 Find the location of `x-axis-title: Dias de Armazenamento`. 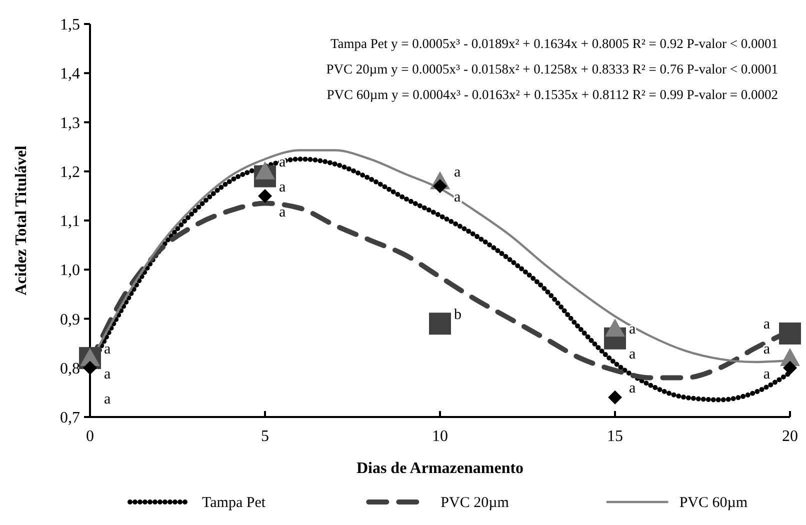

x-axis-title: Dias de Armazenamento is located at coordinates (440, 468).